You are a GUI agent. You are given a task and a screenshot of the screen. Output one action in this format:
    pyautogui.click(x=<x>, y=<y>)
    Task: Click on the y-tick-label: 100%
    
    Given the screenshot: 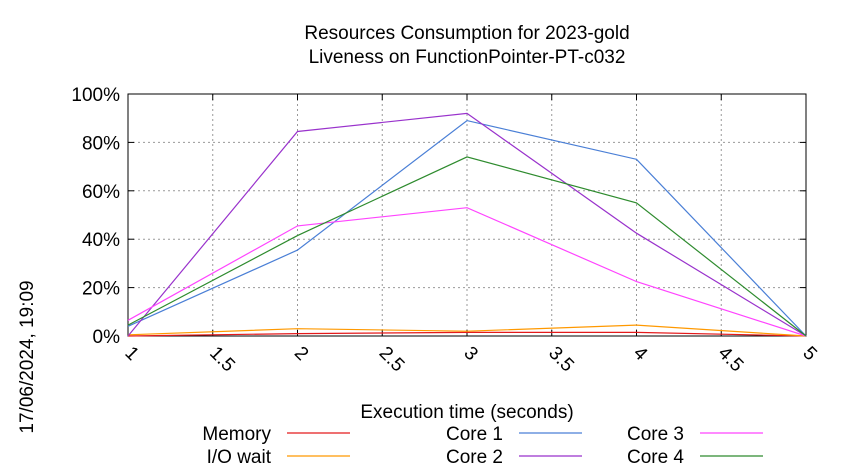 What is the action you would take?
    pyautogui.click(x=95, y=95)
    